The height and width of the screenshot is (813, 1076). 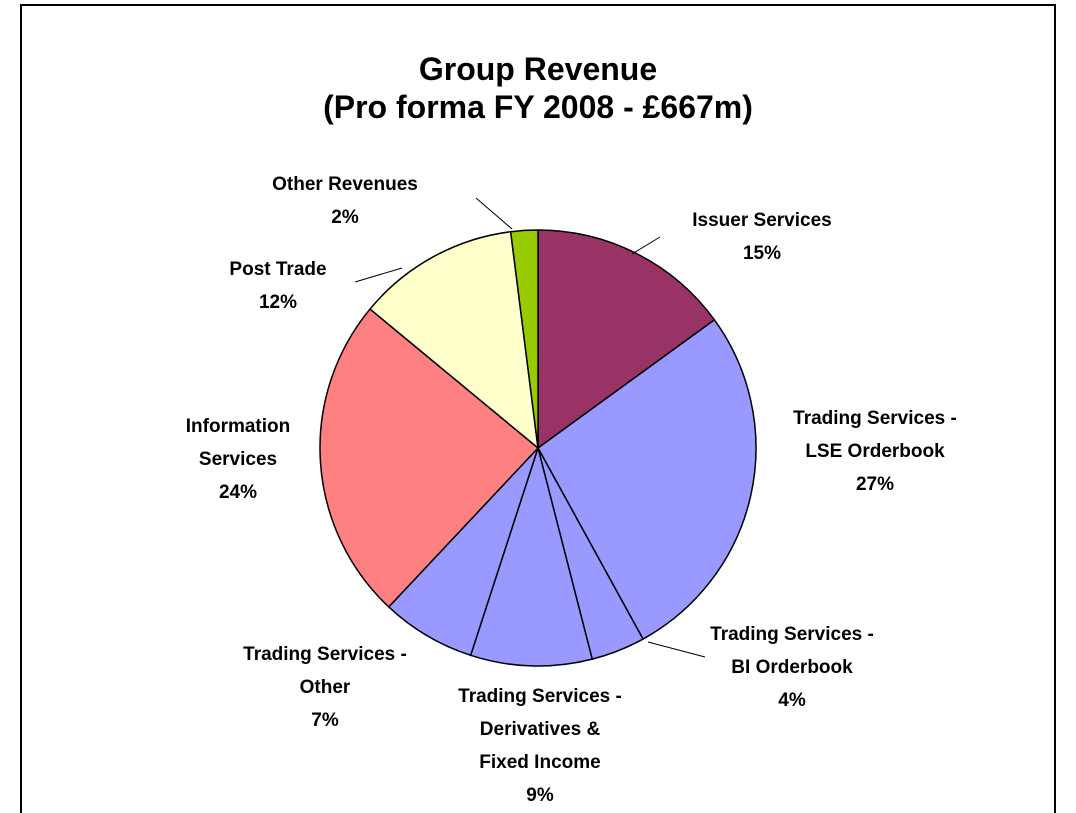 What do you see at coordinates (539, 762) in the screenshot?
I see `label-line: Fixed Income` at bounding box center [539, 762].